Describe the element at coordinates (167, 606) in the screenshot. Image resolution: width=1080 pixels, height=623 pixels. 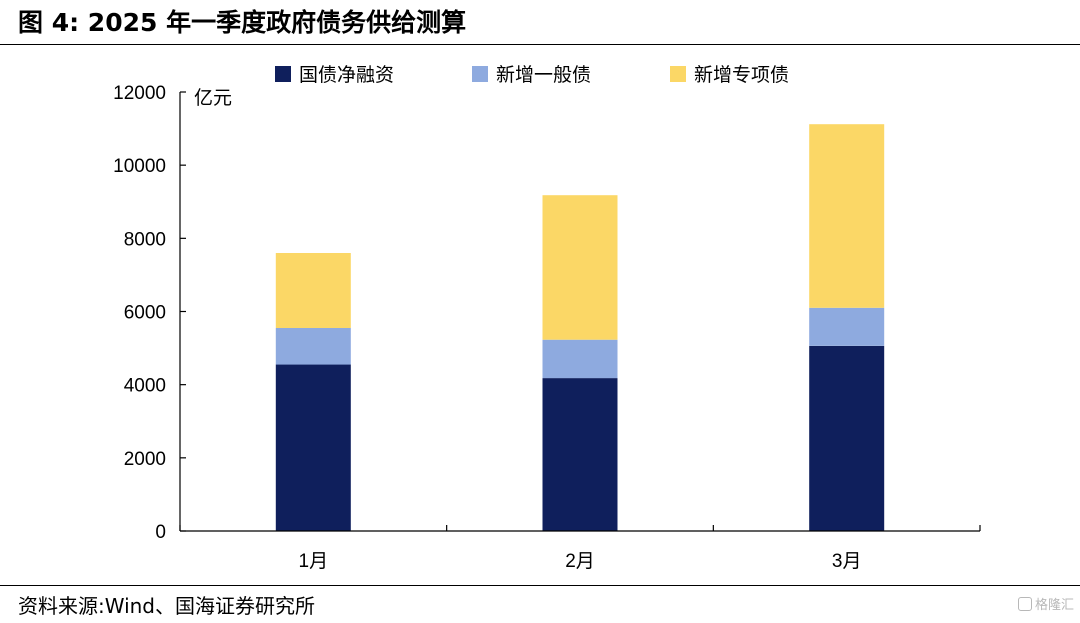
I see `source-note: 资料来源:Wind、国海证券研究所` at that location.